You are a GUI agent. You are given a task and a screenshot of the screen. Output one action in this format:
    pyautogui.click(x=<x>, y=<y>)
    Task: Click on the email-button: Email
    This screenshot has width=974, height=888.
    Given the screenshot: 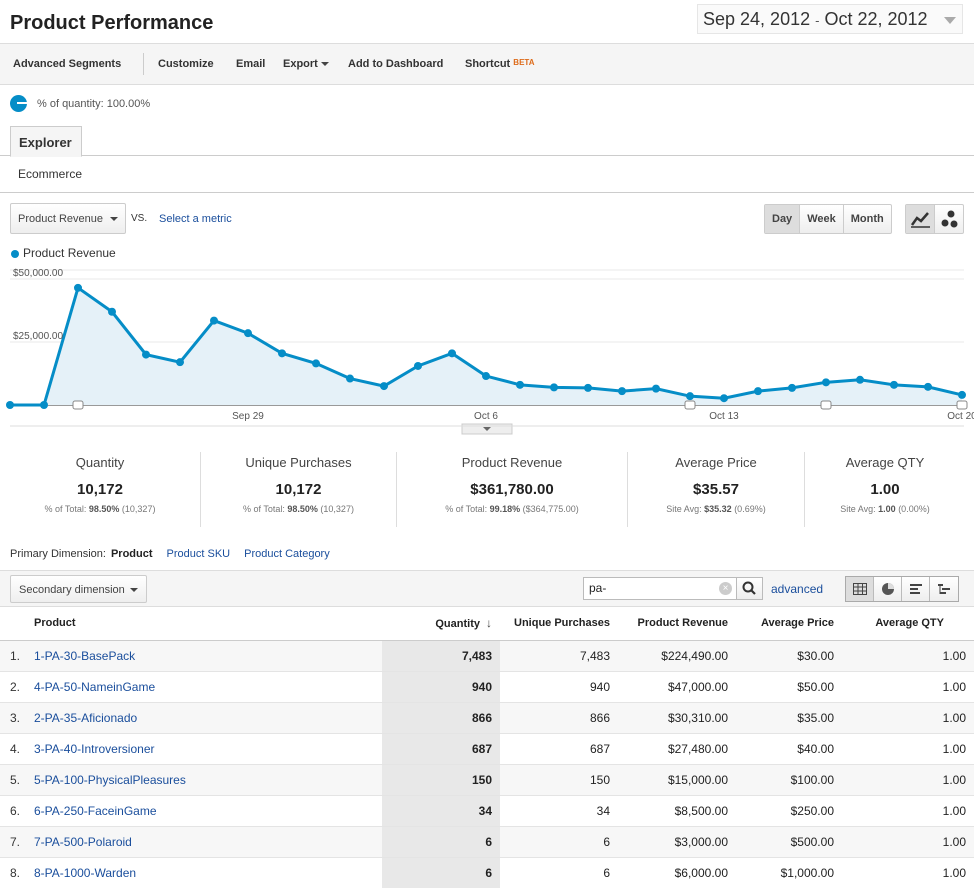 What is the action you would take?
    pyautogui.click(x=251, y=64)
    